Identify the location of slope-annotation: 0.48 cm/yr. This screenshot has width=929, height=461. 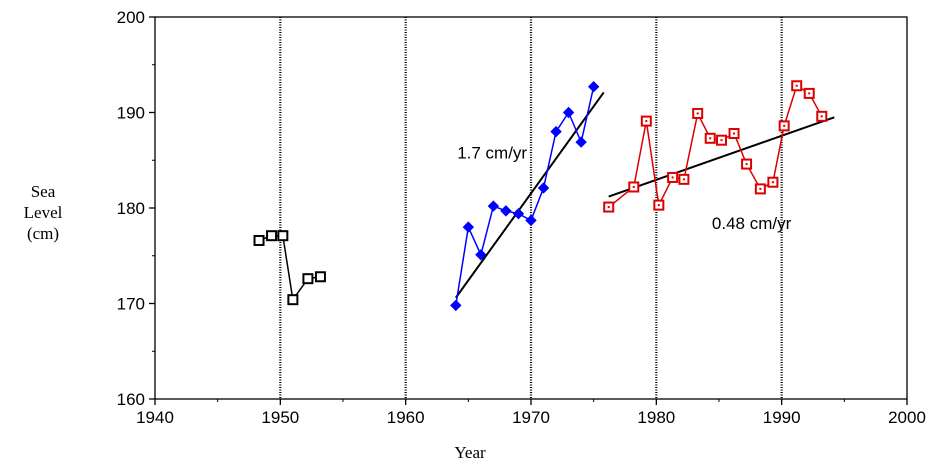
(752, 223).